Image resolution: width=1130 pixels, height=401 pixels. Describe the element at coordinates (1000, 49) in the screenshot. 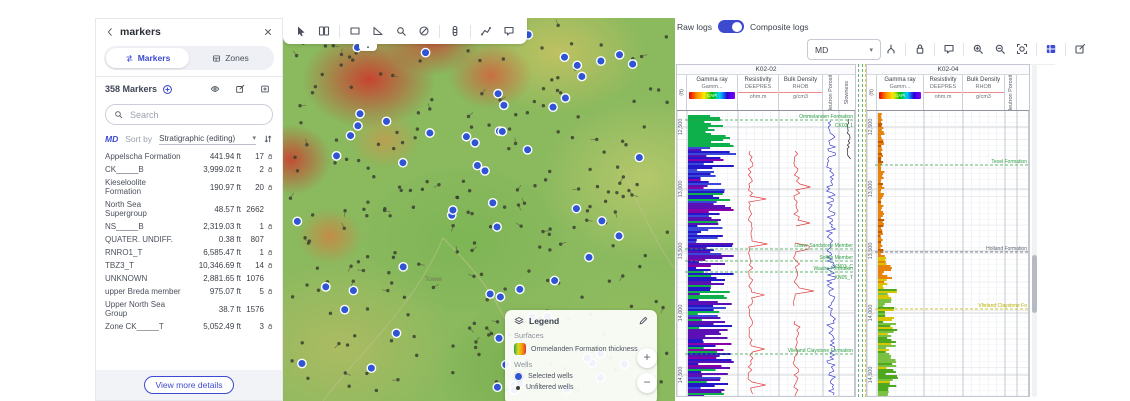

I see `zoom-out-button` at that location.